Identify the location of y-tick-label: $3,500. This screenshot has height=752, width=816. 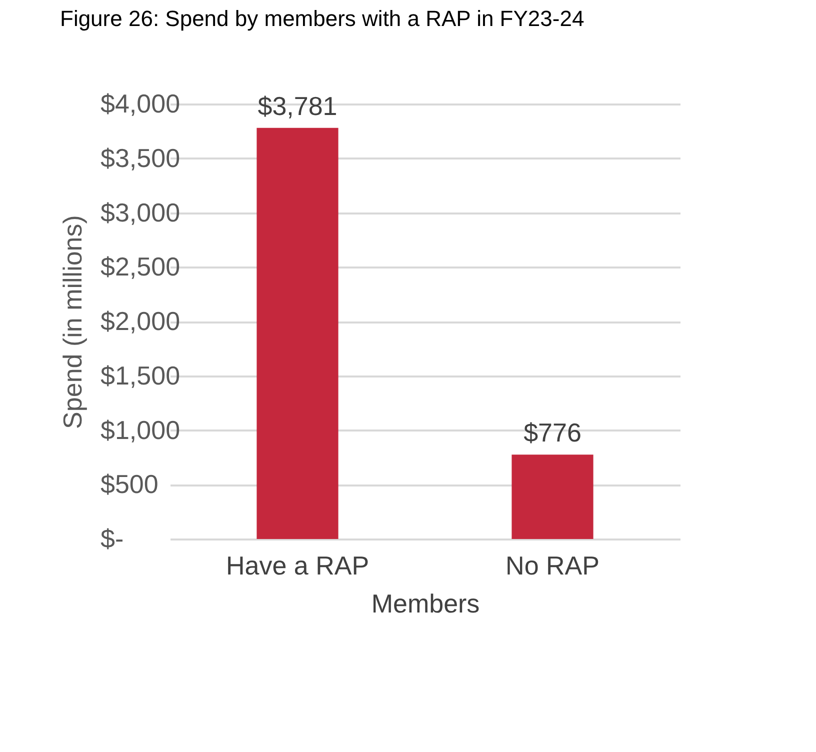
(140, 157).